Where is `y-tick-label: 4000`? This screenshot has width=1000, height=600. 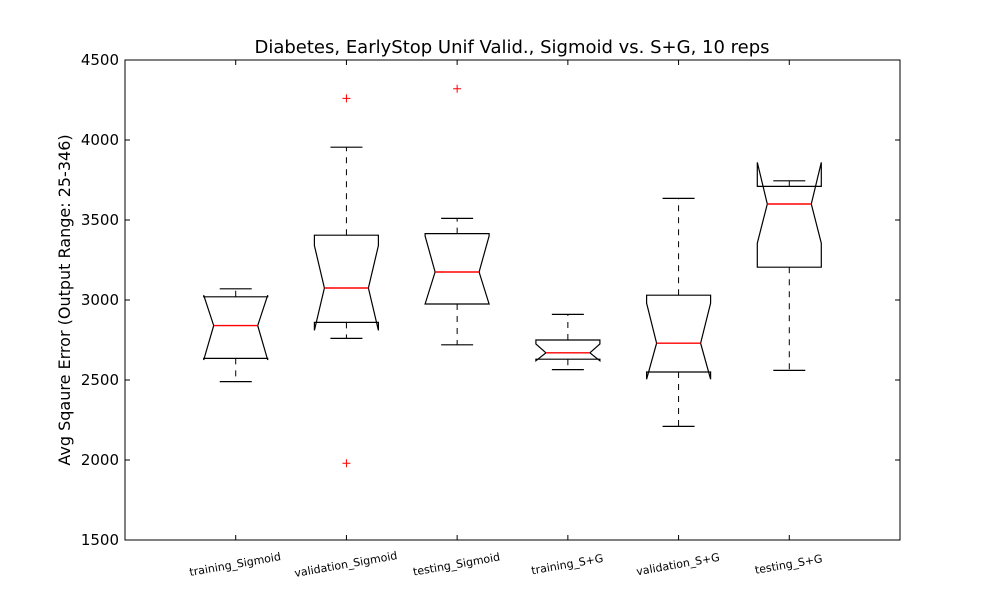 y-tick-label: 4000 is located at coordinates (100, 140).